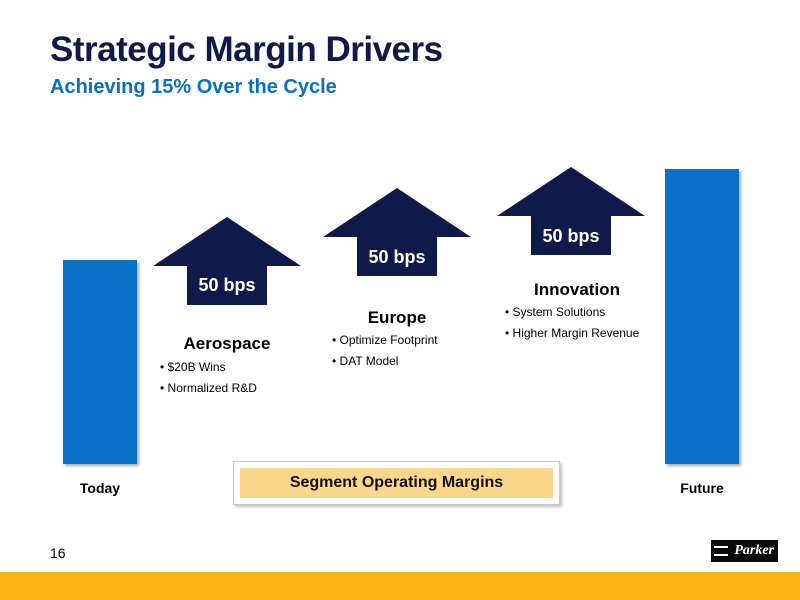  What do you see at coordinates (385, 340) in the screenshot?
I see `list-item: Optimize Footprint` at bounding box center [385, 340].